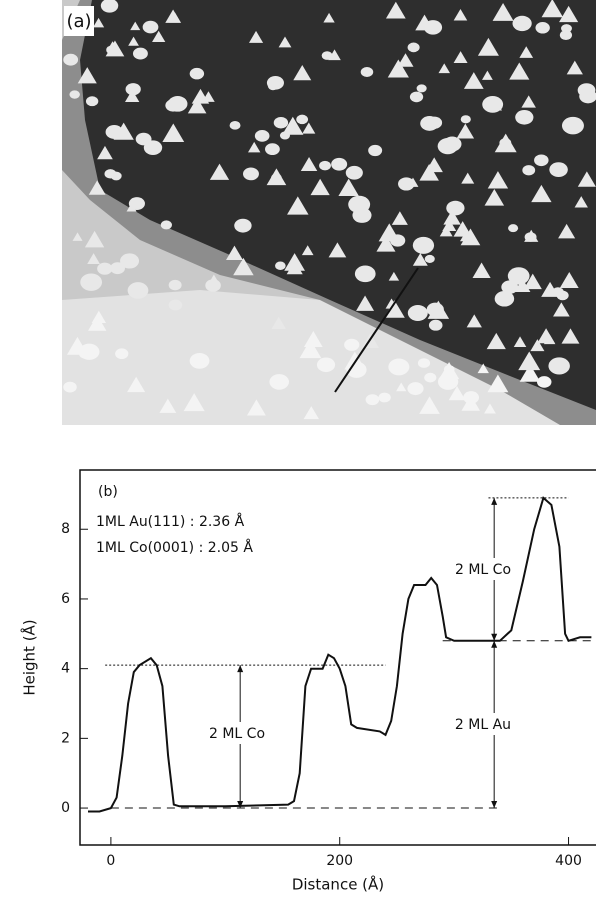 The height and width of the screenshot is (901, 596). Describe the element at coordinates (376, 330) in the screenshot. I see `profile-line` at that location.